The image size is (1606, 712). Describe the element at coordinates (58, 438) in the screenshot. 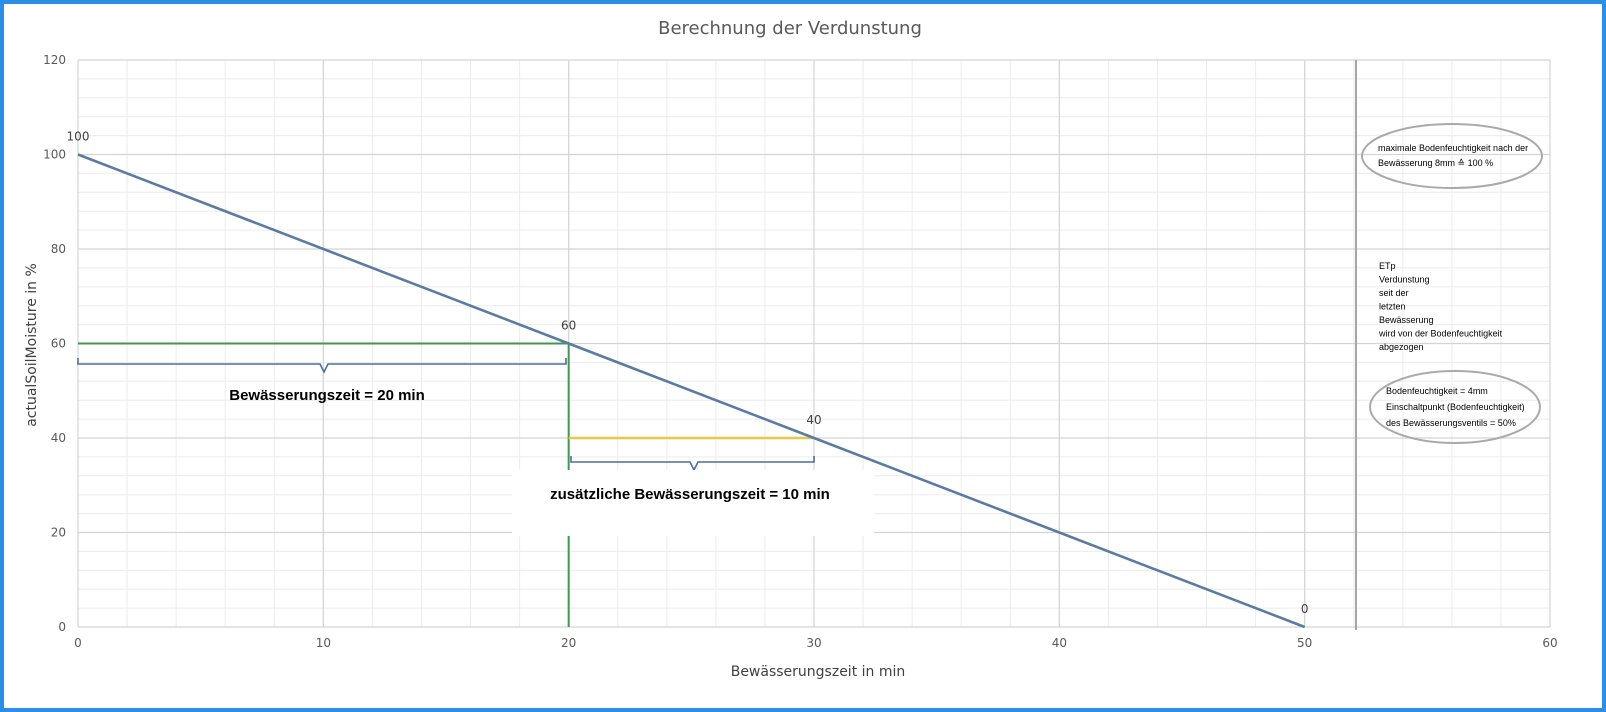

I see `y-tick-label: 40` at that location.